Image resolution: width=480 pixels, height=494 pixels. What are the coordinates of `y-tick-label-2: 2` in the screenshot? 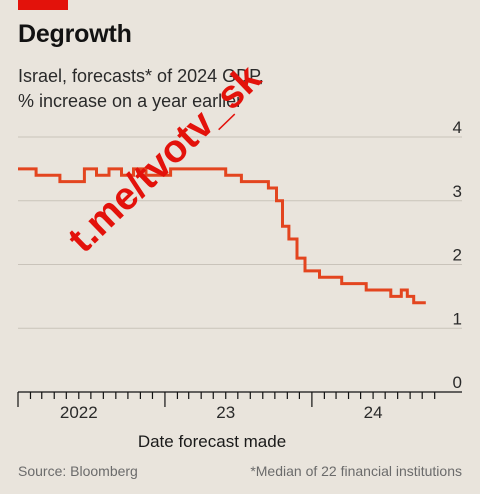 It's located at (457, 255).